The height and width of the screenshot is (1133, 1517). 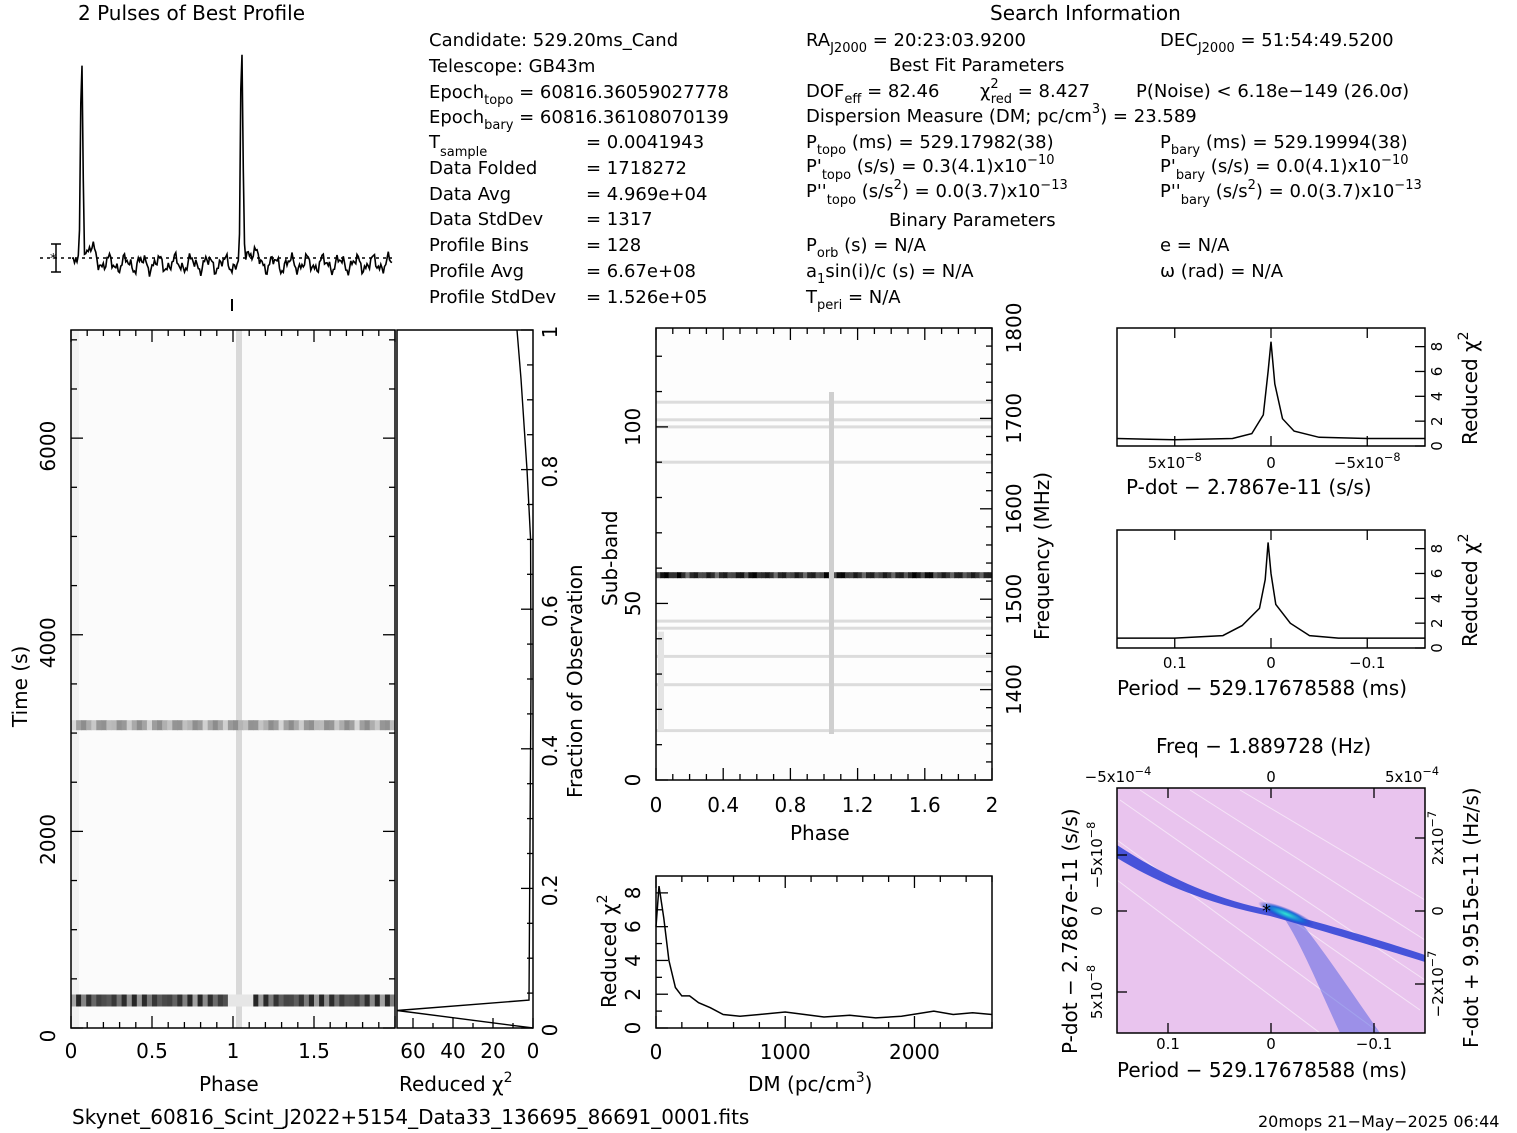 I want to click on p-pdot-freq-tick-label: 0, so click(x=1271, y=777).